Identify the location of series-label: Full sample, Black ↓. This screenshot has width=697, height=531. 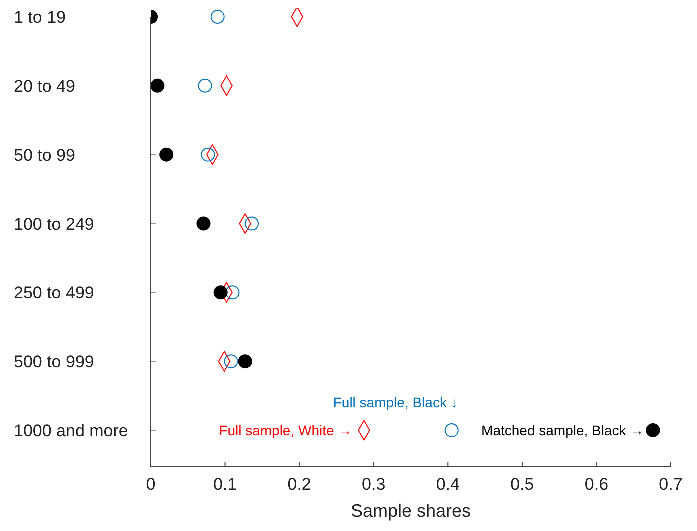
(395, 402).